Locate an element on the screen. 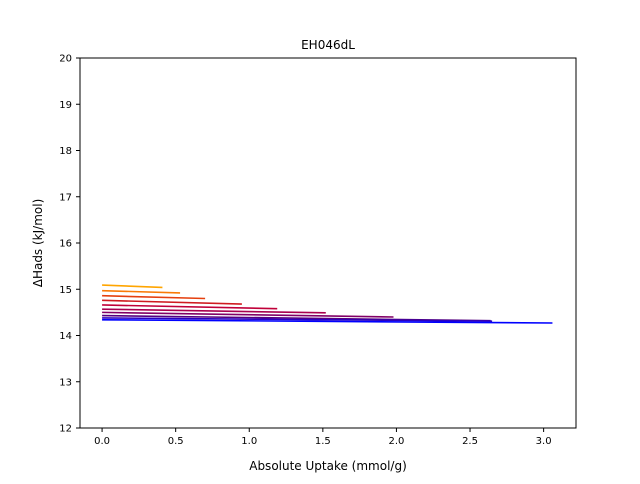  y-tick-label: 14 is located at coordinates (65, 336).